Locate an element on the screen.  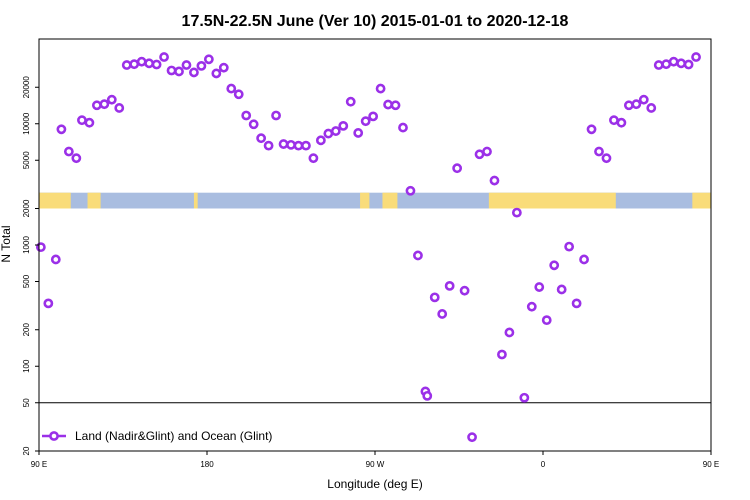
legend: Land (Nadir&Glint) and Ocean (Glint) is located at coordinates (157, 436).